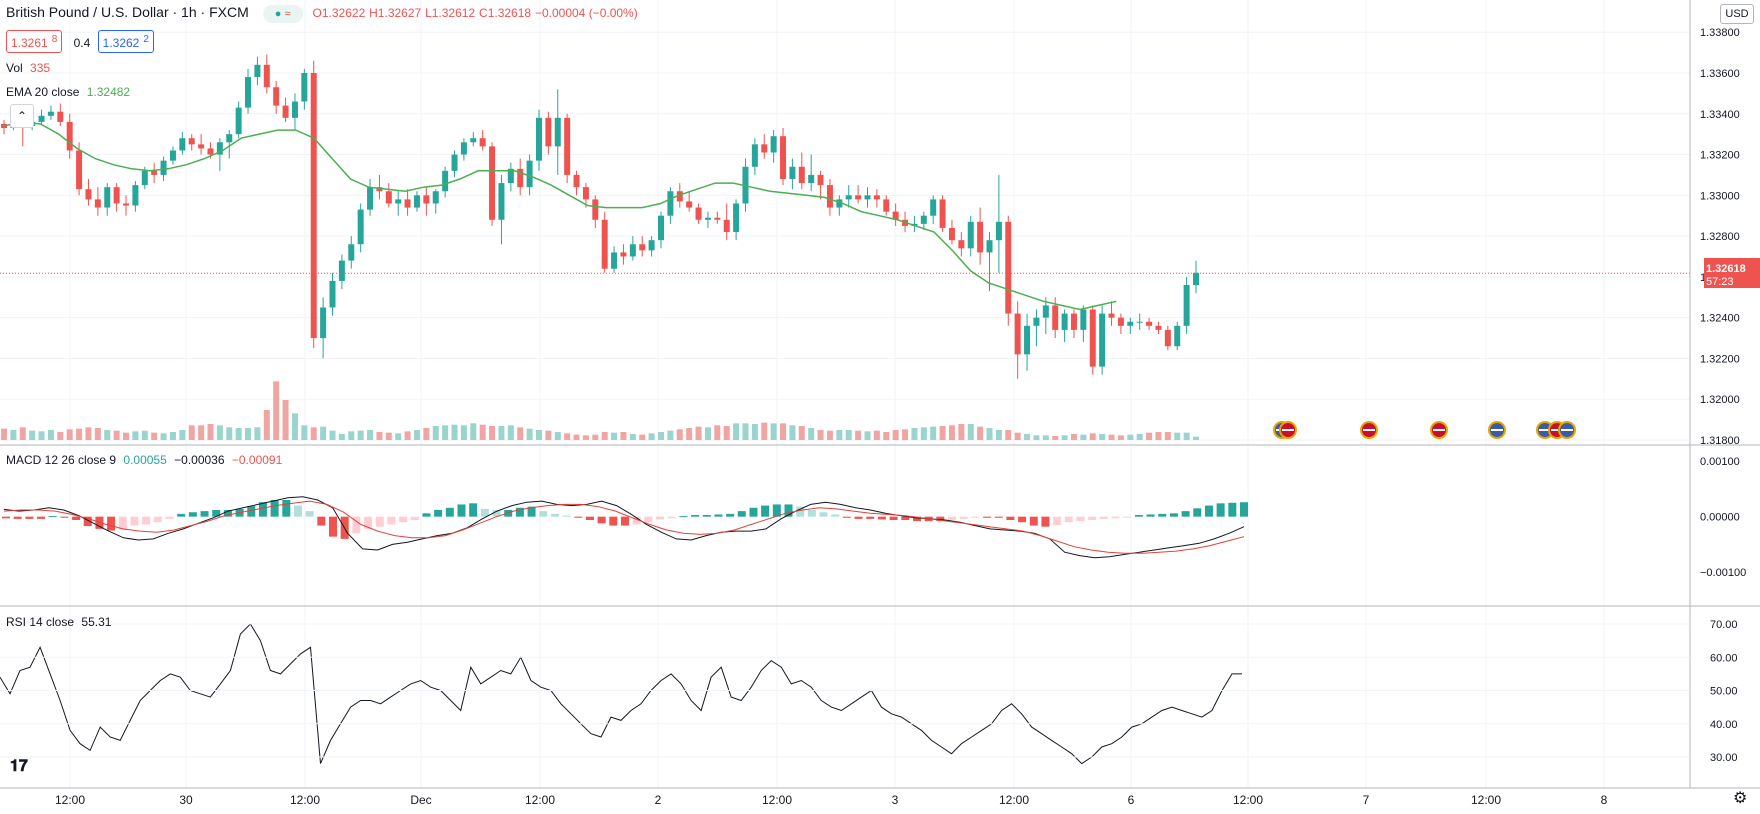 The width and height of the screenshot is (1760, 814). What do you see at coordinates (1726, 269) in the screenshot?
I see `last-price-value: 1.32618` at bounding box center [1726, 269].